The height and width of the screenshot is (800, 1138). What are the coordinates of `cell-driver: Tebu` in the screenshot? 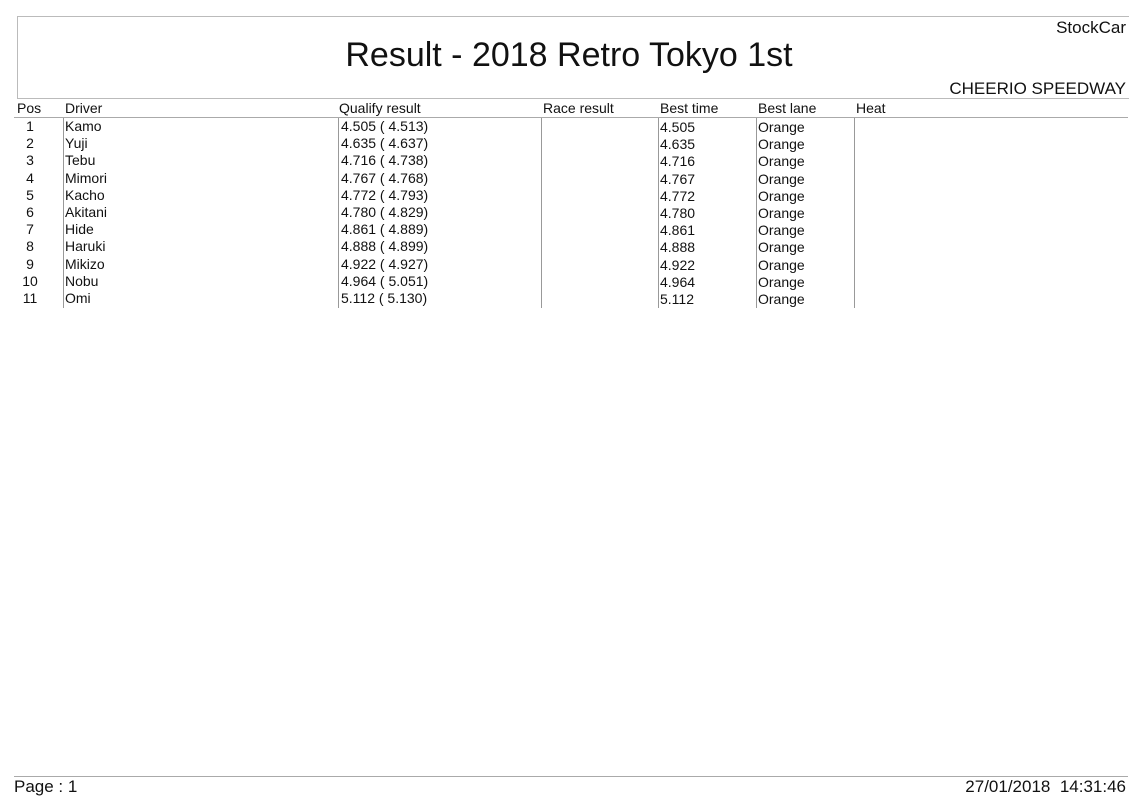 It's located at (80, 160).